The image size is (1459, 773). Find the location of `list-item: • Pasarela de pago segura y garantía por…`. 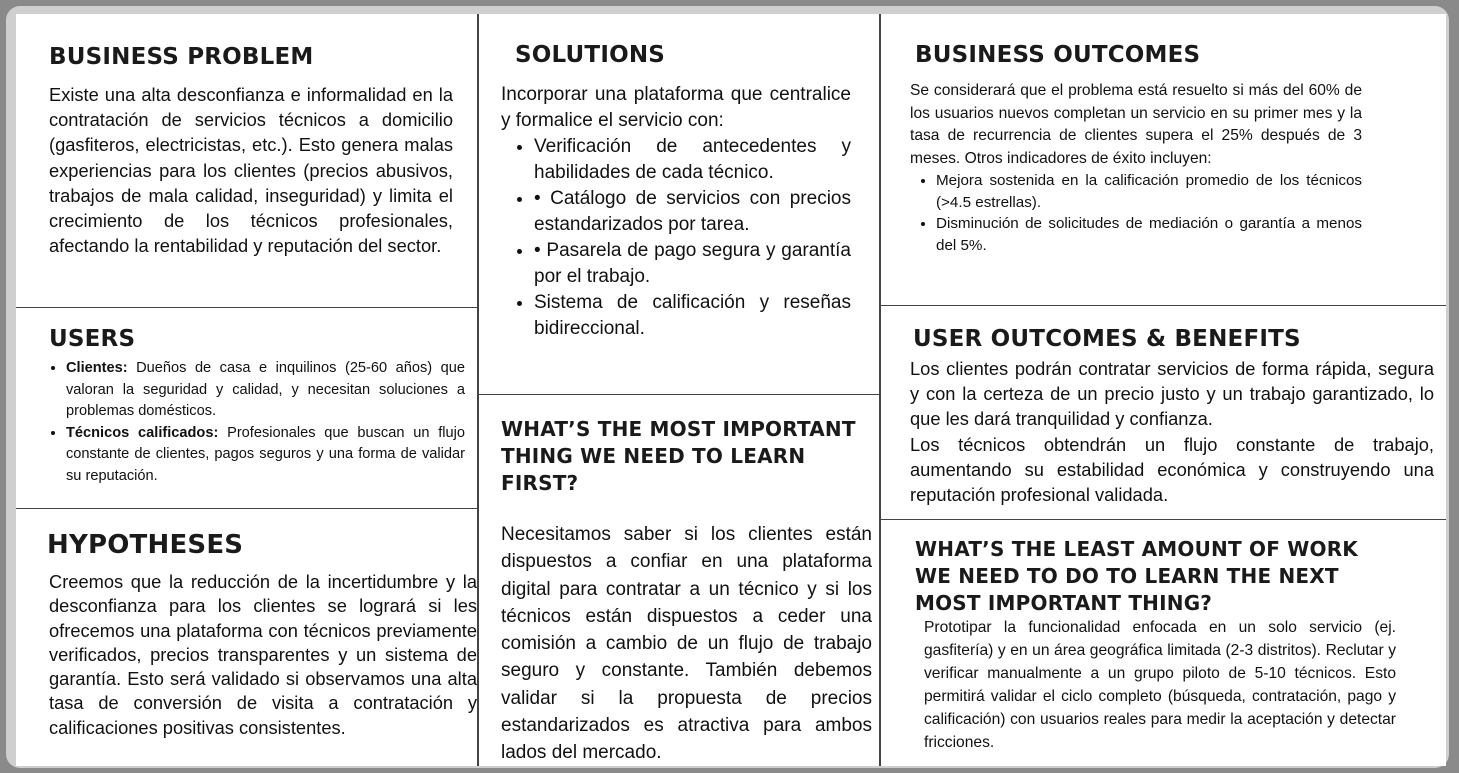

list-item: • Pasarela de pago segura y garantía por… is located at coordinates (692, 264).